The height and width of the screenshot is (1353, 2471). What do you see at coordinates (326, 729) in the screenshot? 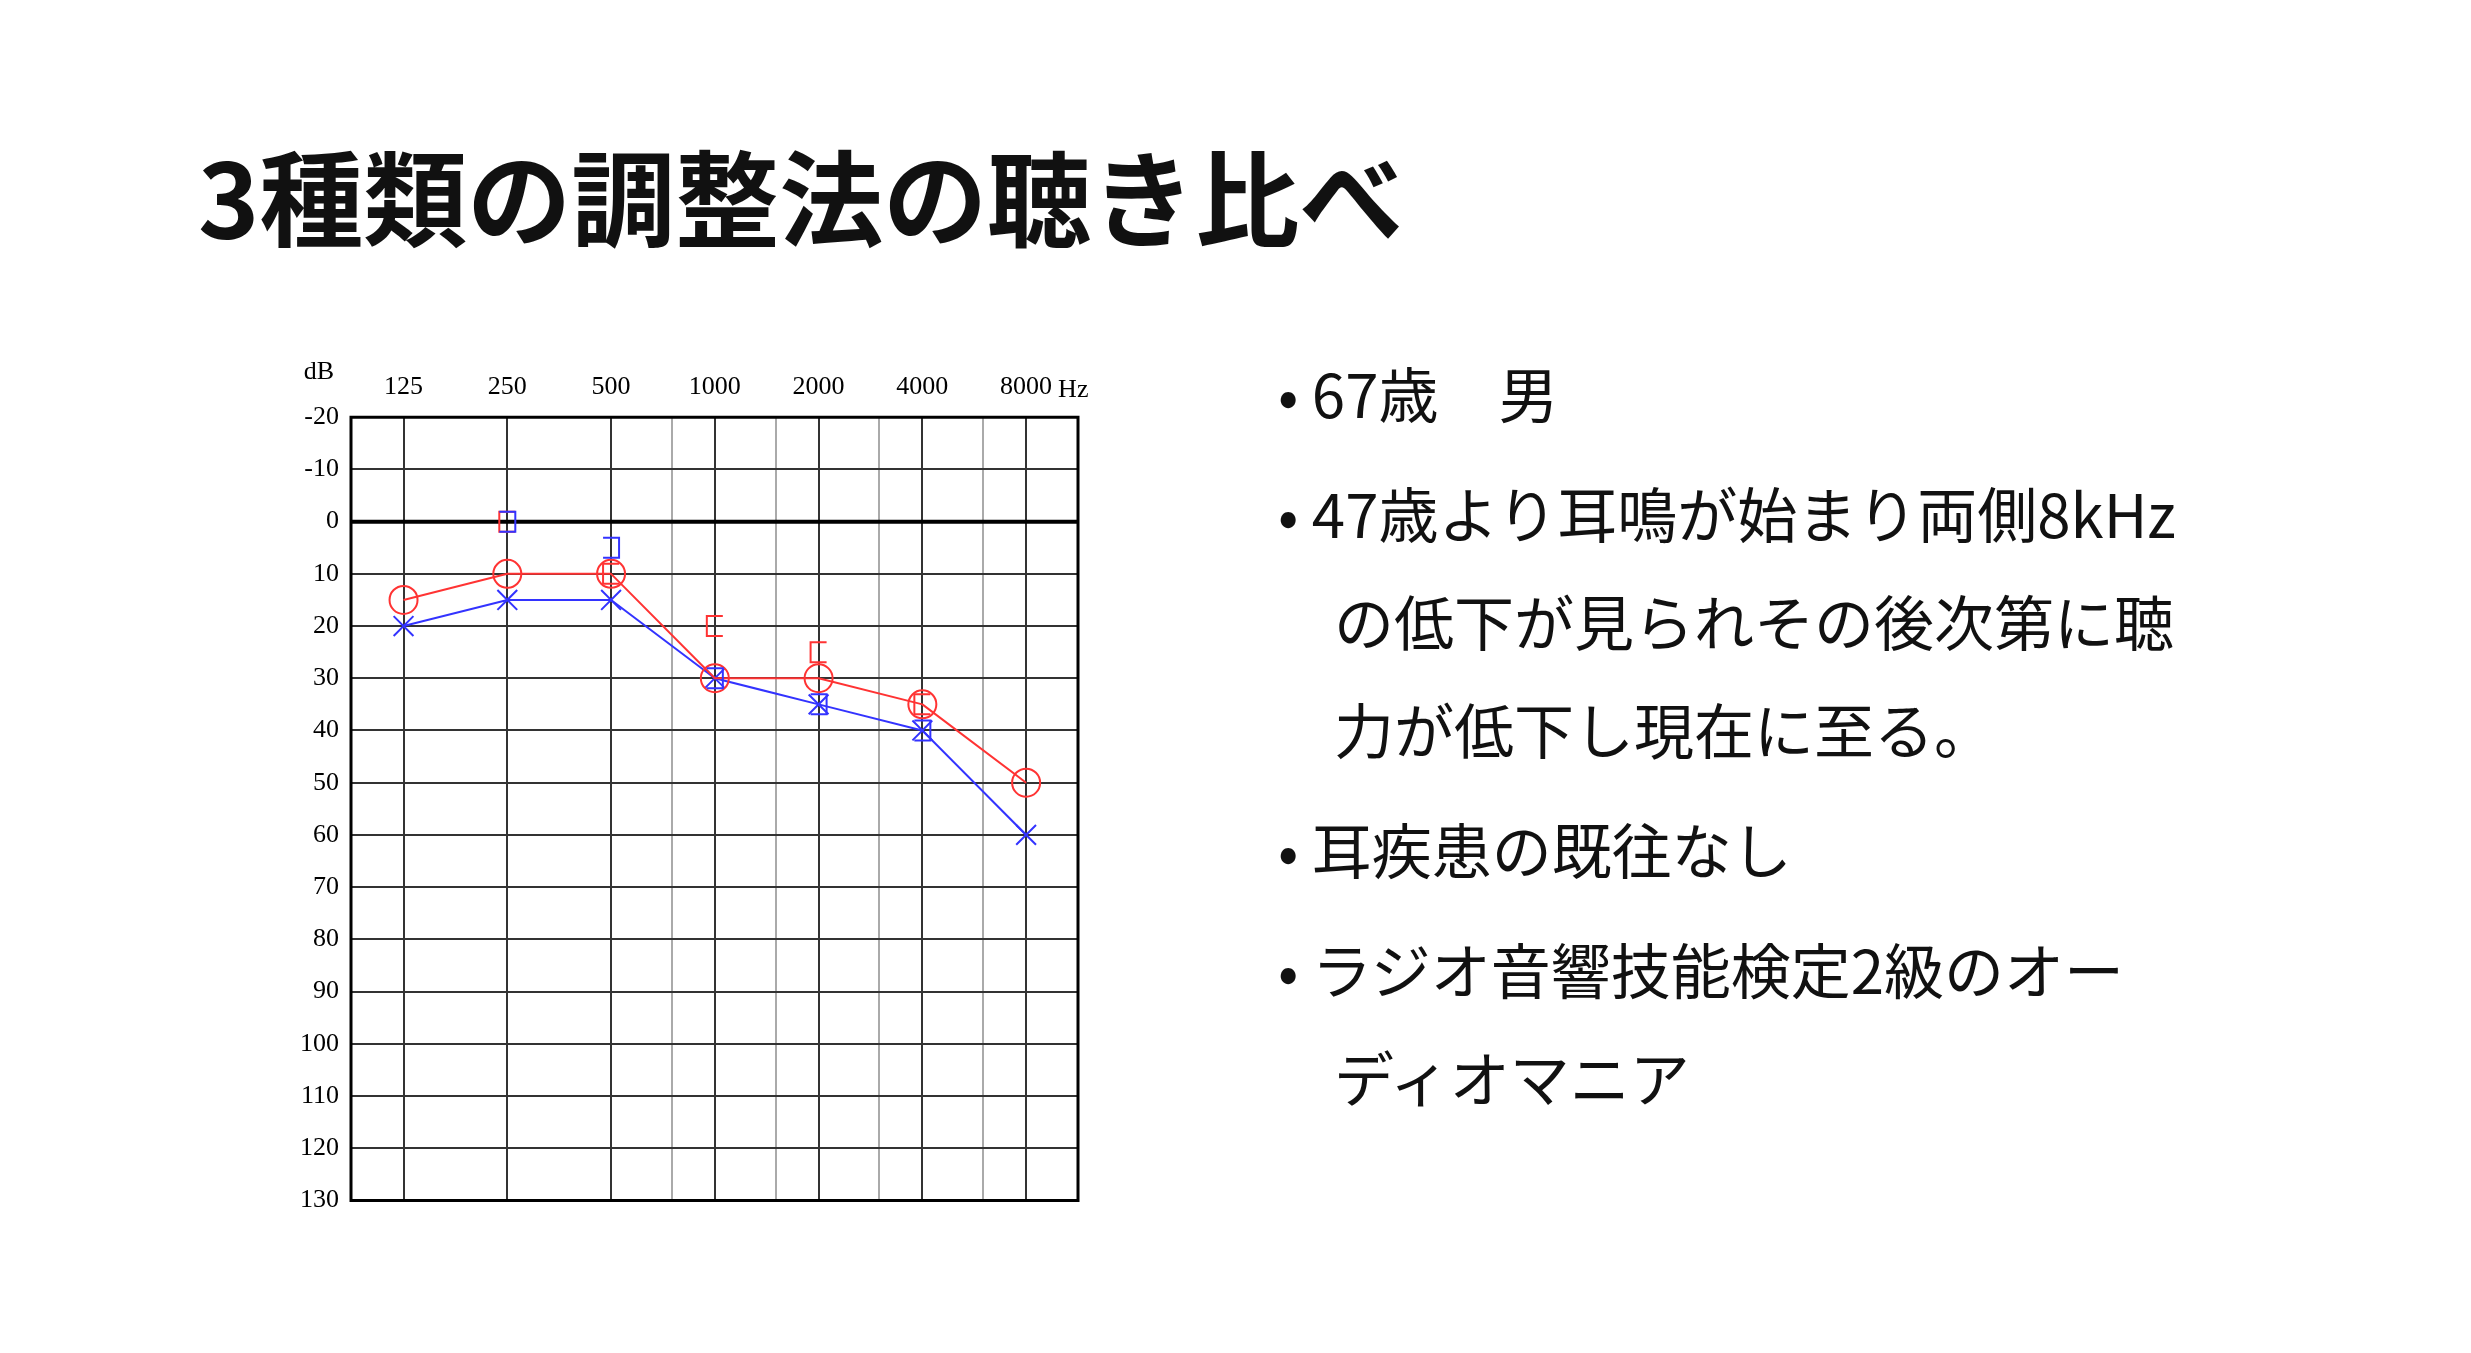
I see `y-tick-label: 40` at bounding box center [326, 729].